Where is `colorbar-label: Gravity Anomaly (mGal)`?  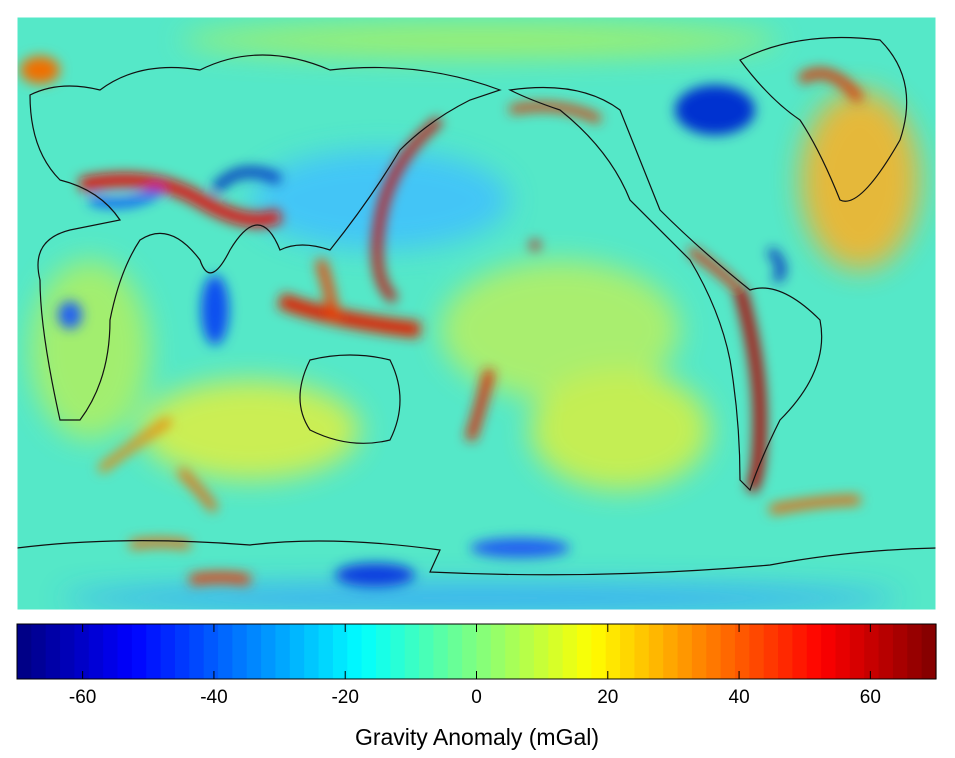 colorbar-label: Gravity Anomaly (mGal) is located at coordinates (477, 737).